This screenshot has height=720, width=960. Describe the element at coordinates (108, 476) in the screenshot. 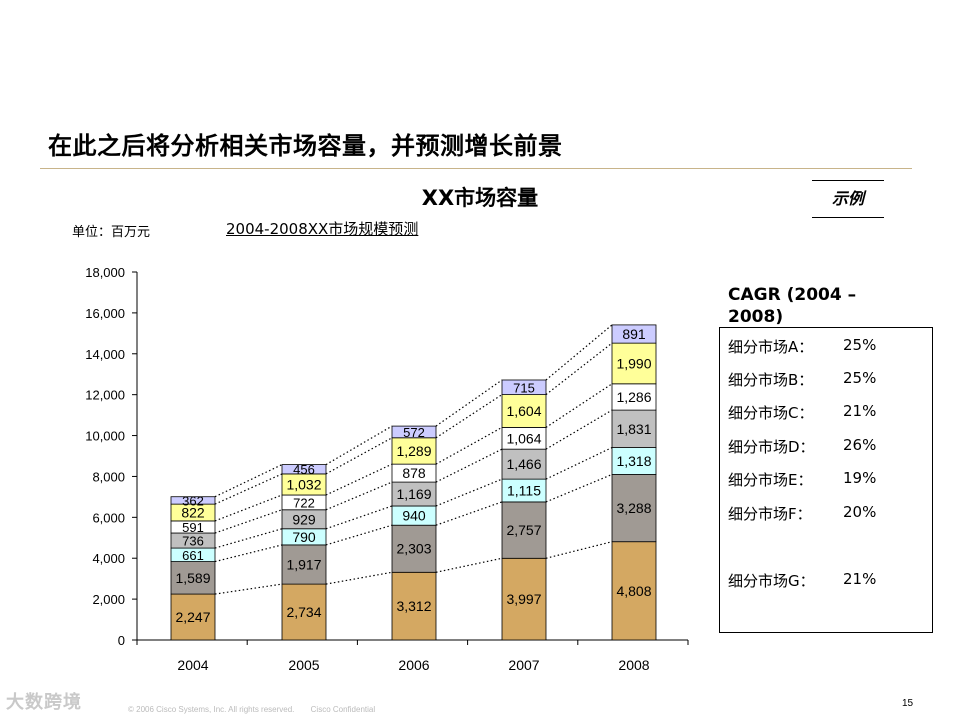

I see `y-tick-label: 8,000` at that location.